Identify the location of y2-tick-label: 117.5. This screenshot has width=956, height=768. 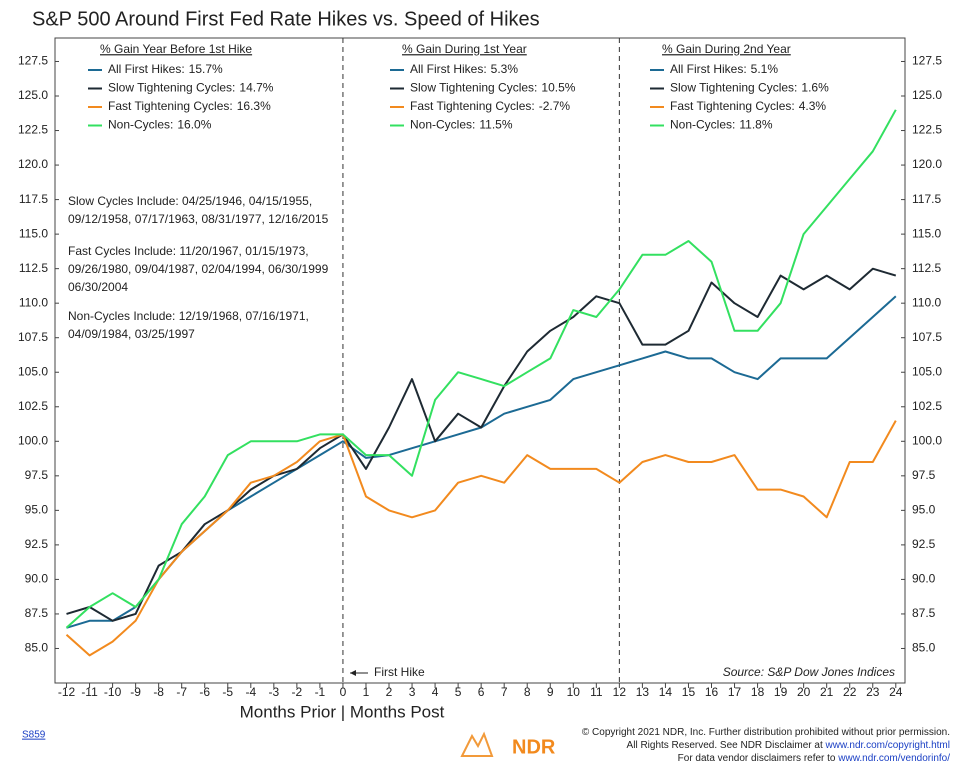
(926, 199).